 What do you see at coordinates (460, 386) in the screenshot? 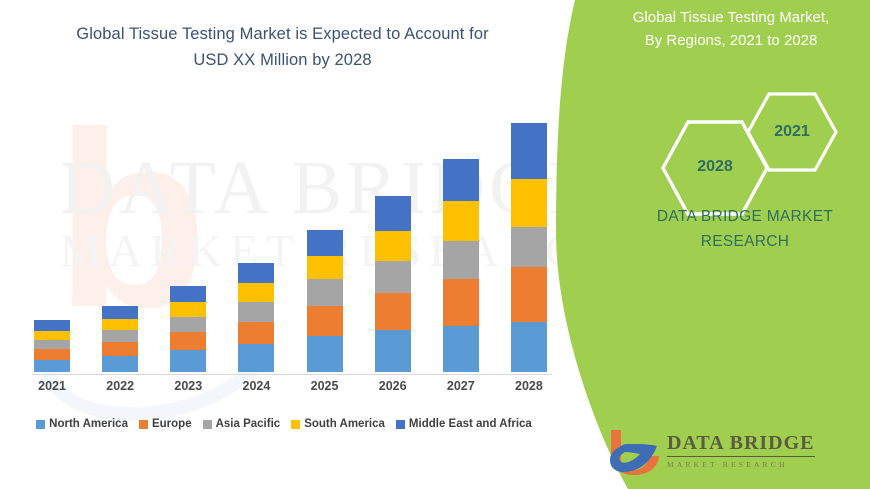
I see `x-axis-label-2027: 2027` at bounding box center [460, 386].